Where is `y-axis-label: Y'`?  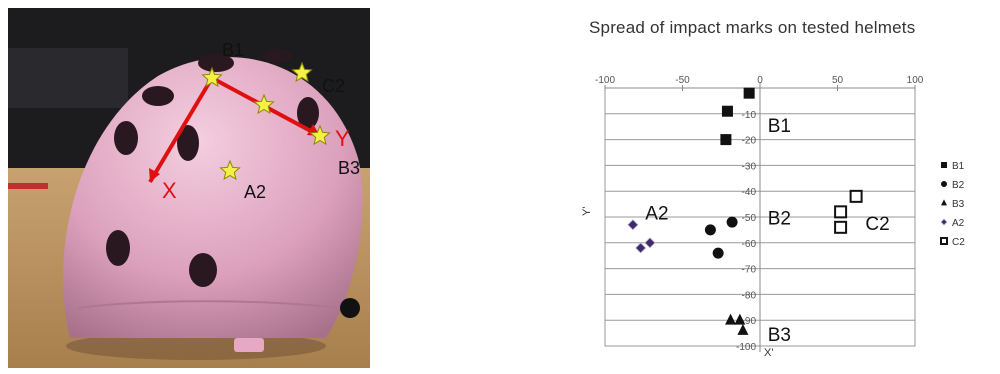 y-axis-label: Y' is located at coordinates (587, 211).